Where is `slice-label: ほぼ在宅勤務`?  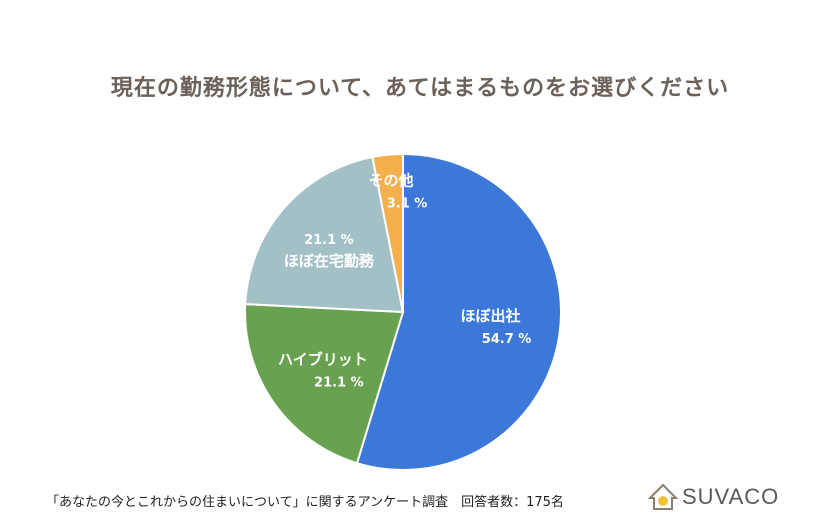 slice-label: ほぼ在宅勤務 is located at coordinates (329, 261).